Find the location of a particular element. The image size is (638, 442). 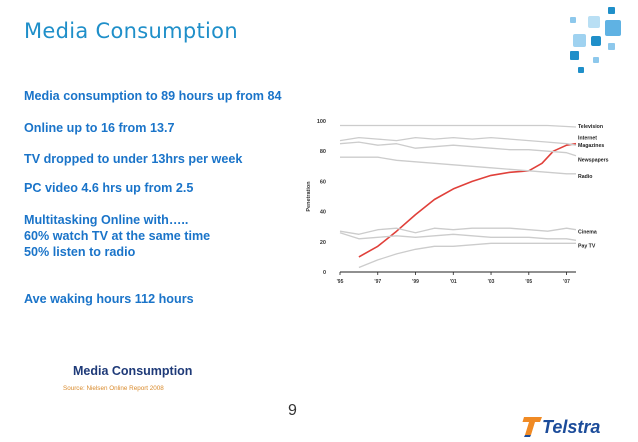

series-line-magazines is located at coordinates (458, 141).